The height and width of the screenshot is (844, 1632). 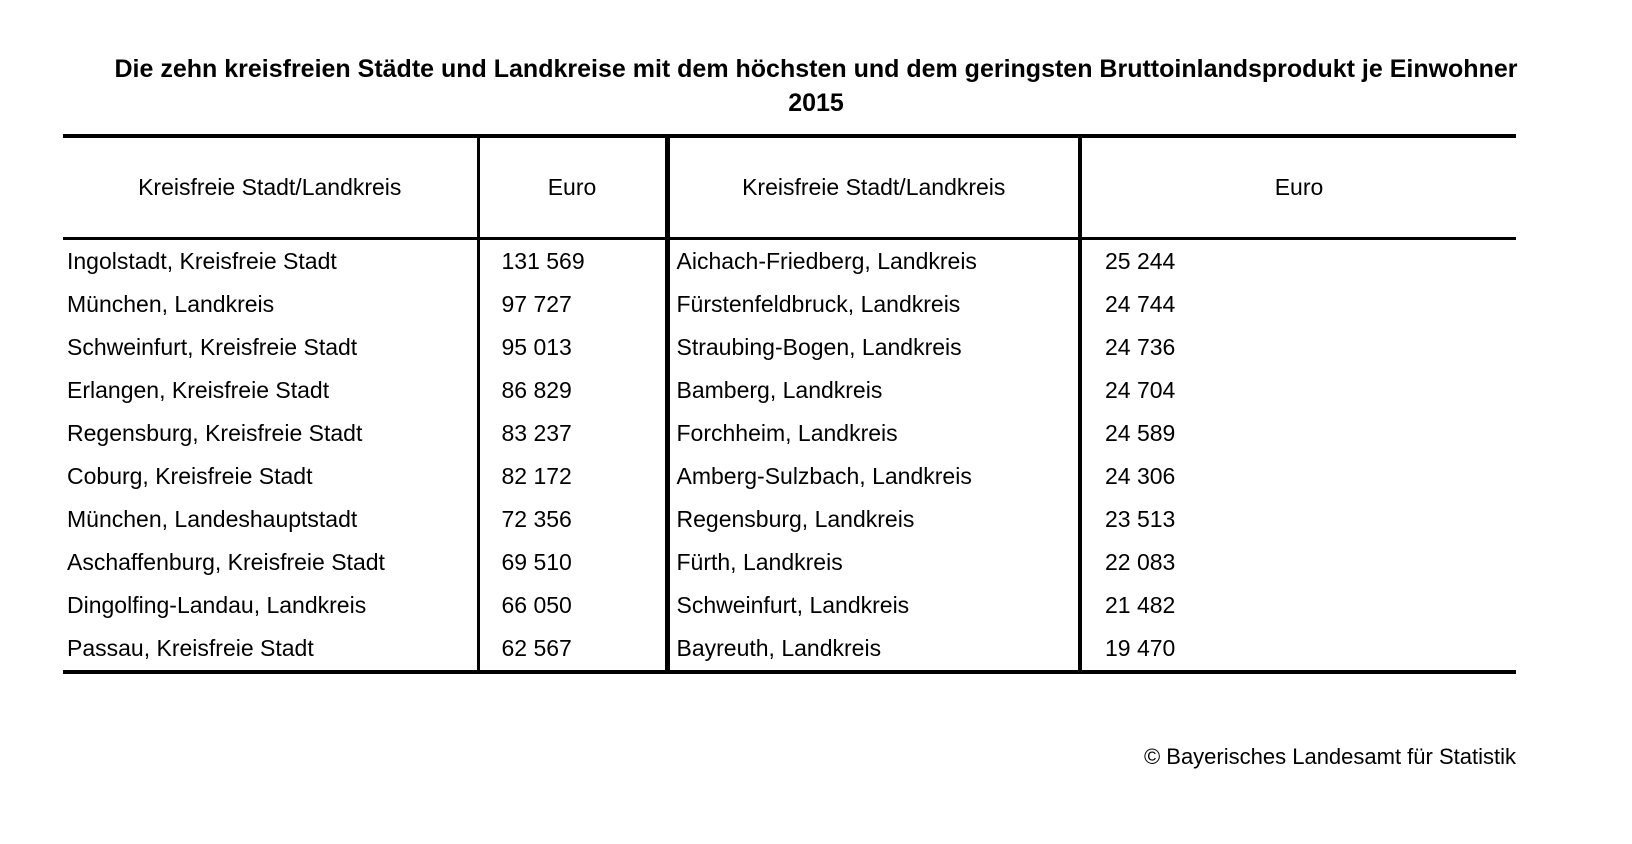 What do you see at coordinates (271, 519) in the screenshot?
I see `district-name-cell: München, Landeshauptstadt` at bounding box center [271, 519].